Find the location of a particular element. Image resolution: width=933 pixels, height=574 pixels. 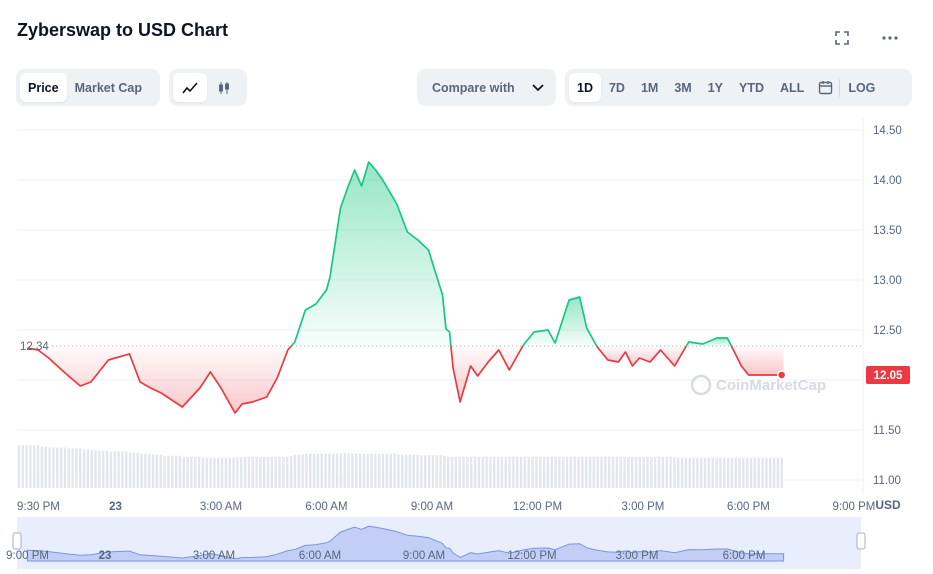

range-3m: 3M is located at coordinates (683, 87).